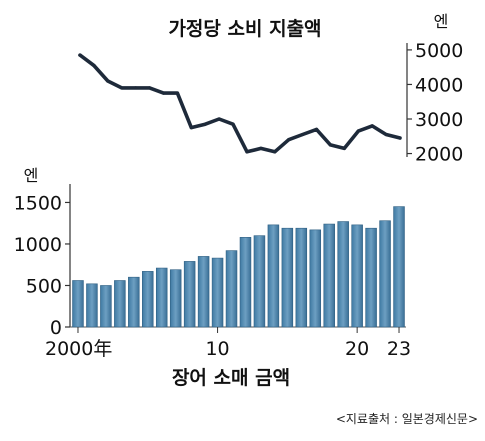 This screenshot has height=441, width=485. What do you see at coordinates (38, 245) in the screenshot?
I see `bar-y-tick-label: 1000` at bounding box center [38, 245].